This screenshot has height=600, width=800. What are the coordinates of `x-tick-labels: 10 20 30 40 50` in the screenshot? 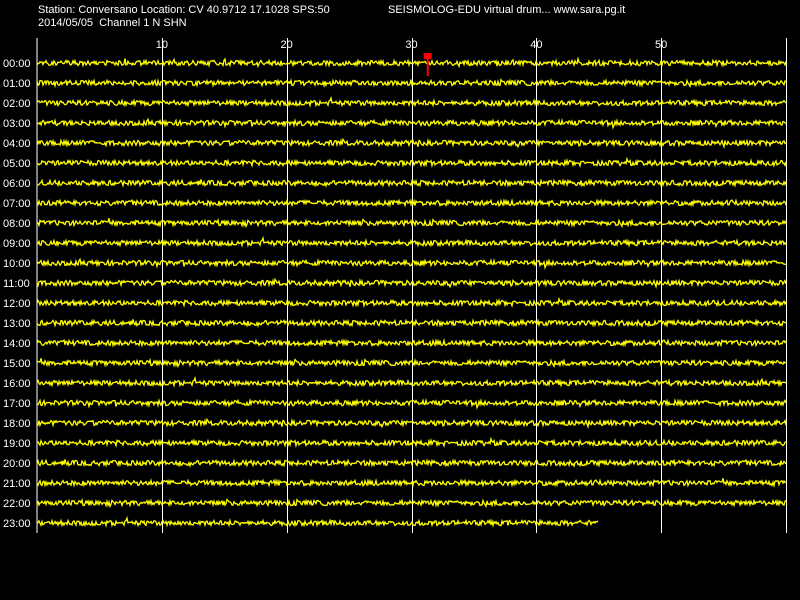 It's located at (412, 45).